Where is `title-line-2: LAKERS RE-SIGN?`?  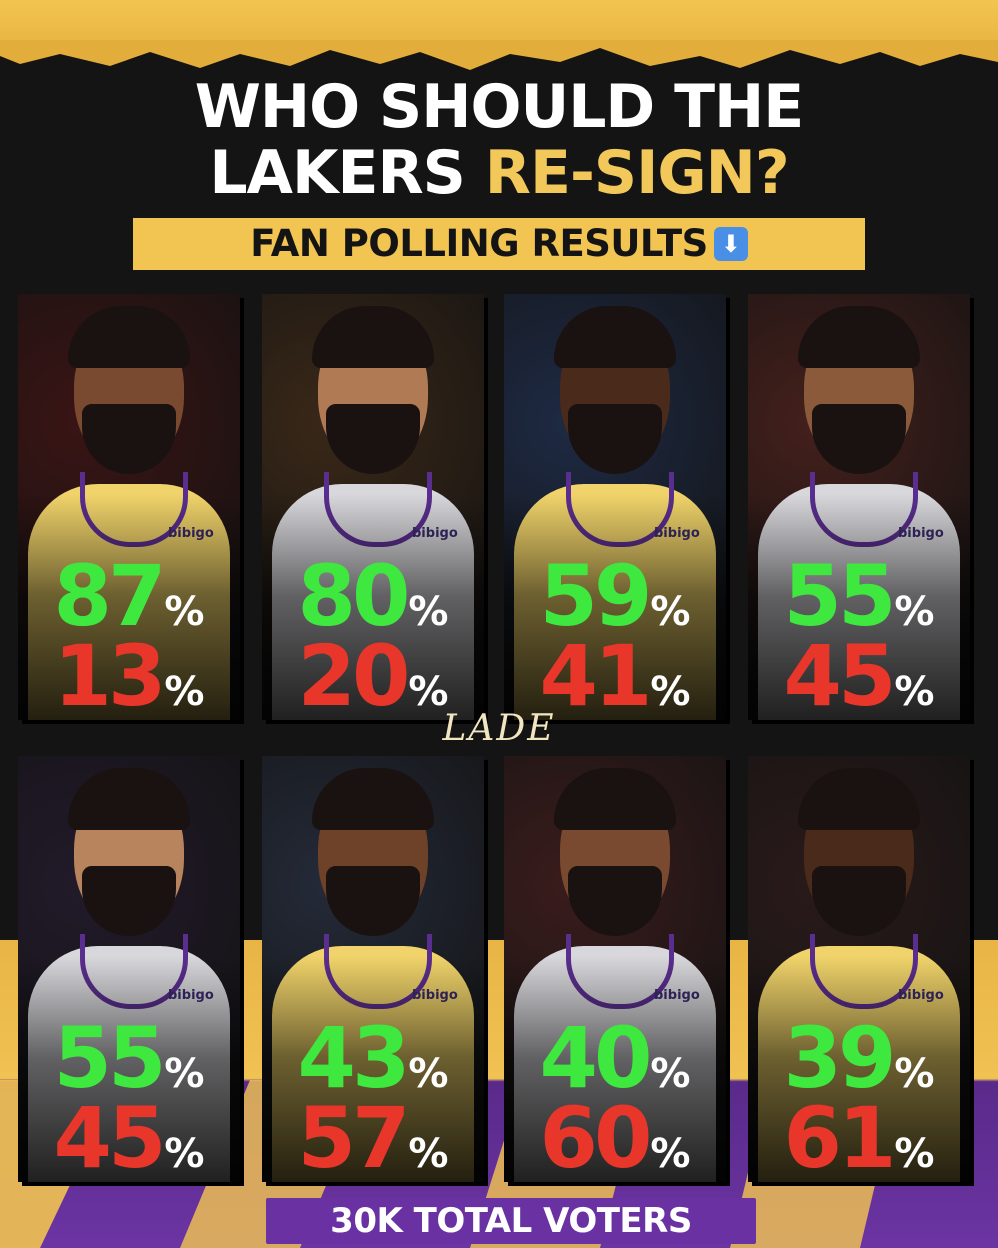 title-line-2: LAKERS RE-SIGN? is located at coordinates (499, 173).